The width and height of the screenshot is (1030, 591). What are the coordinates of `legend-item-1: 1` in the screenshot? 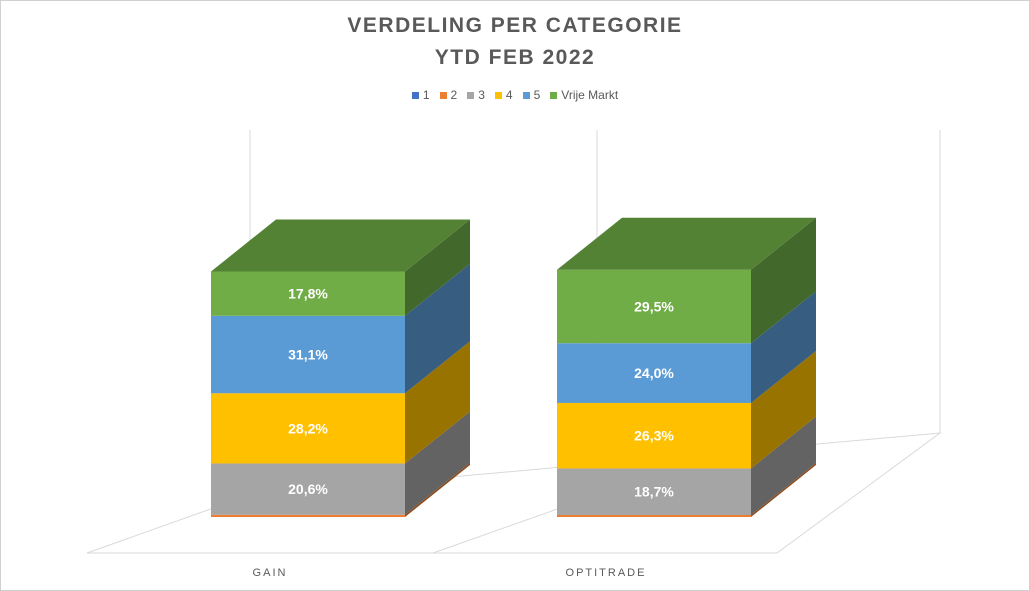 It's located at (420, 95).